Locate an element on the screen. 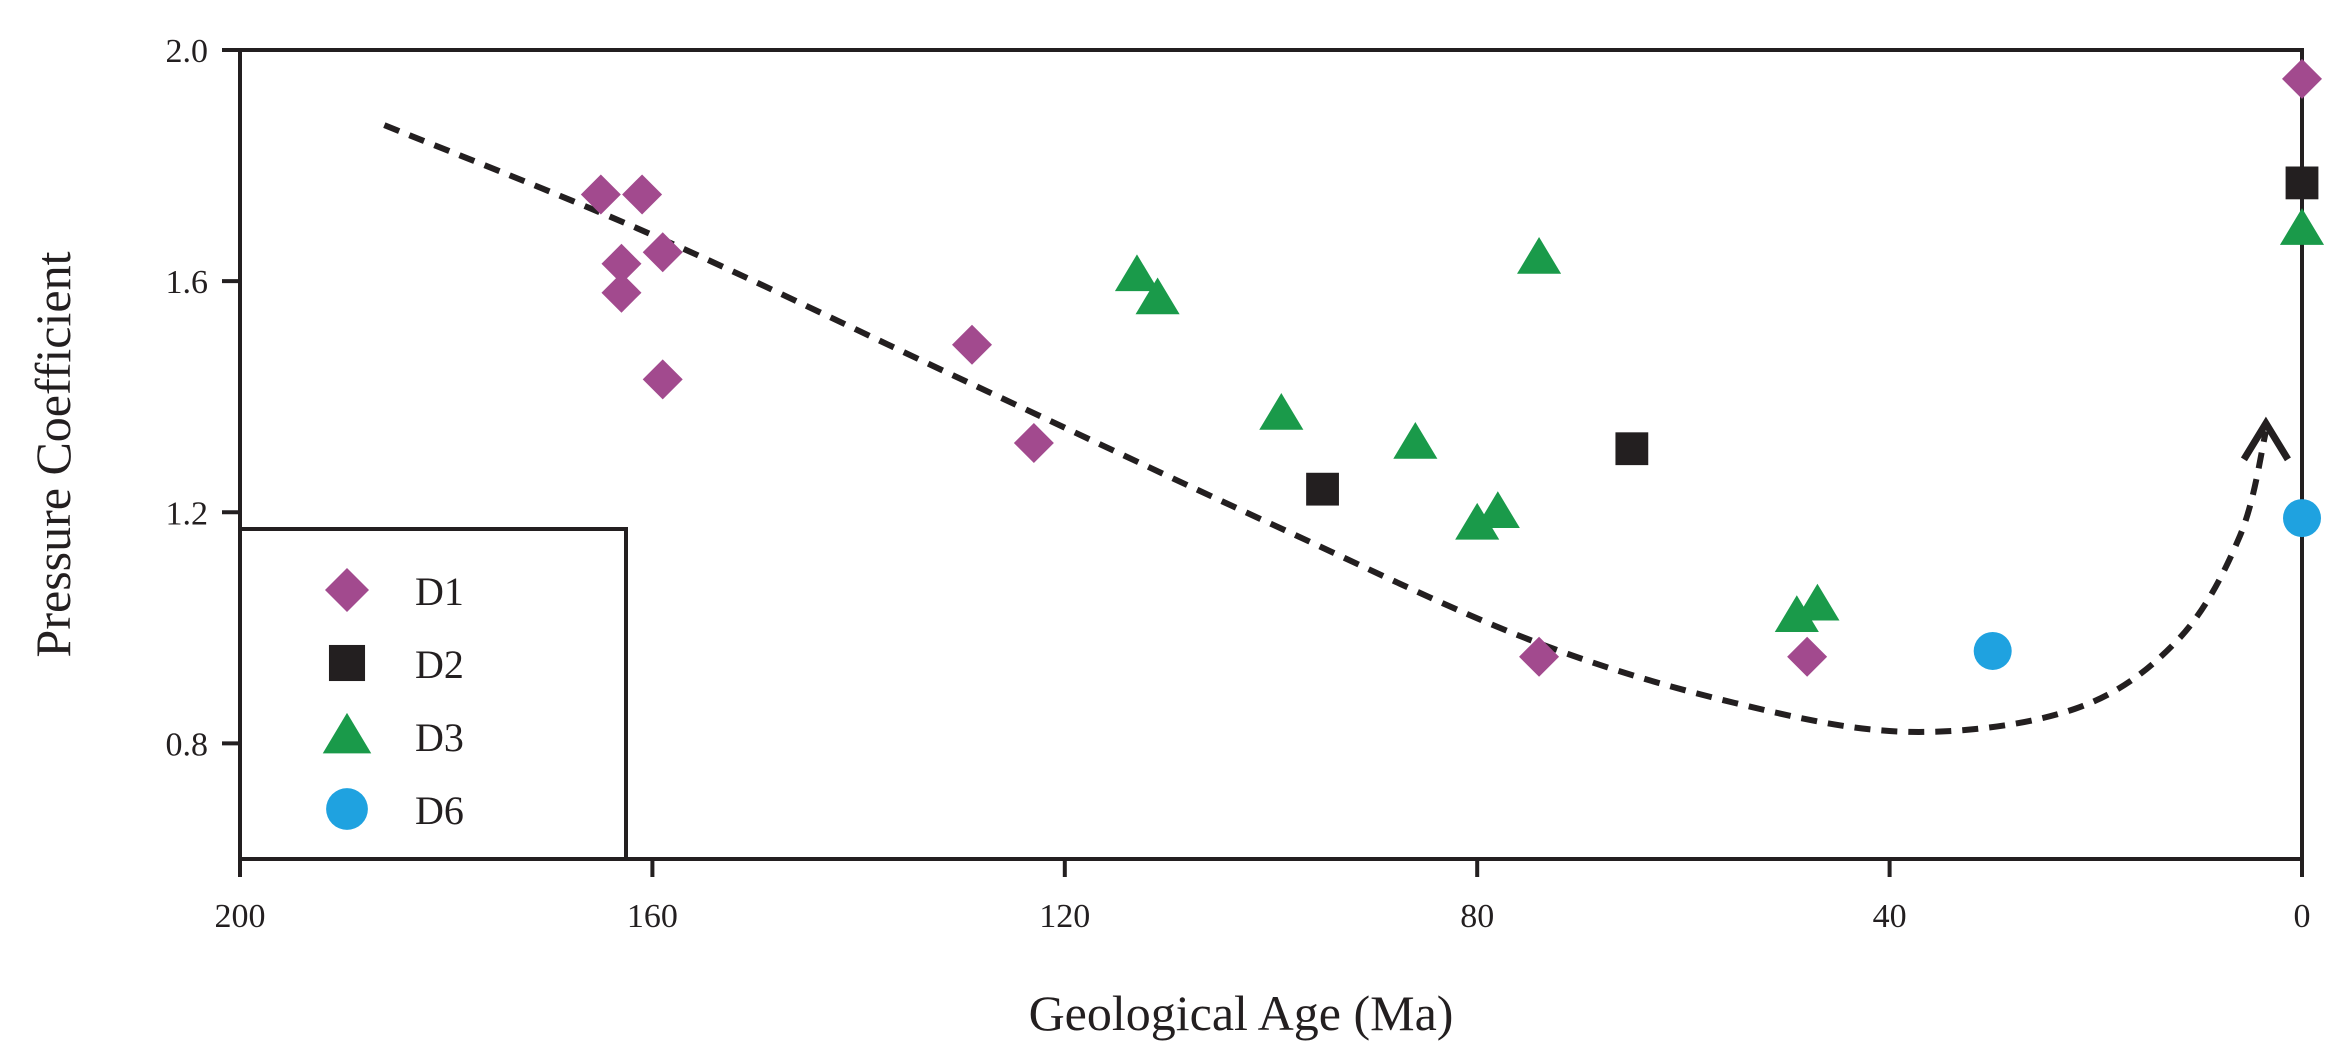 The height and width of the screenshot is (1062, 2347). legend-label-d6: D6 is located at coordinates (439, 810).